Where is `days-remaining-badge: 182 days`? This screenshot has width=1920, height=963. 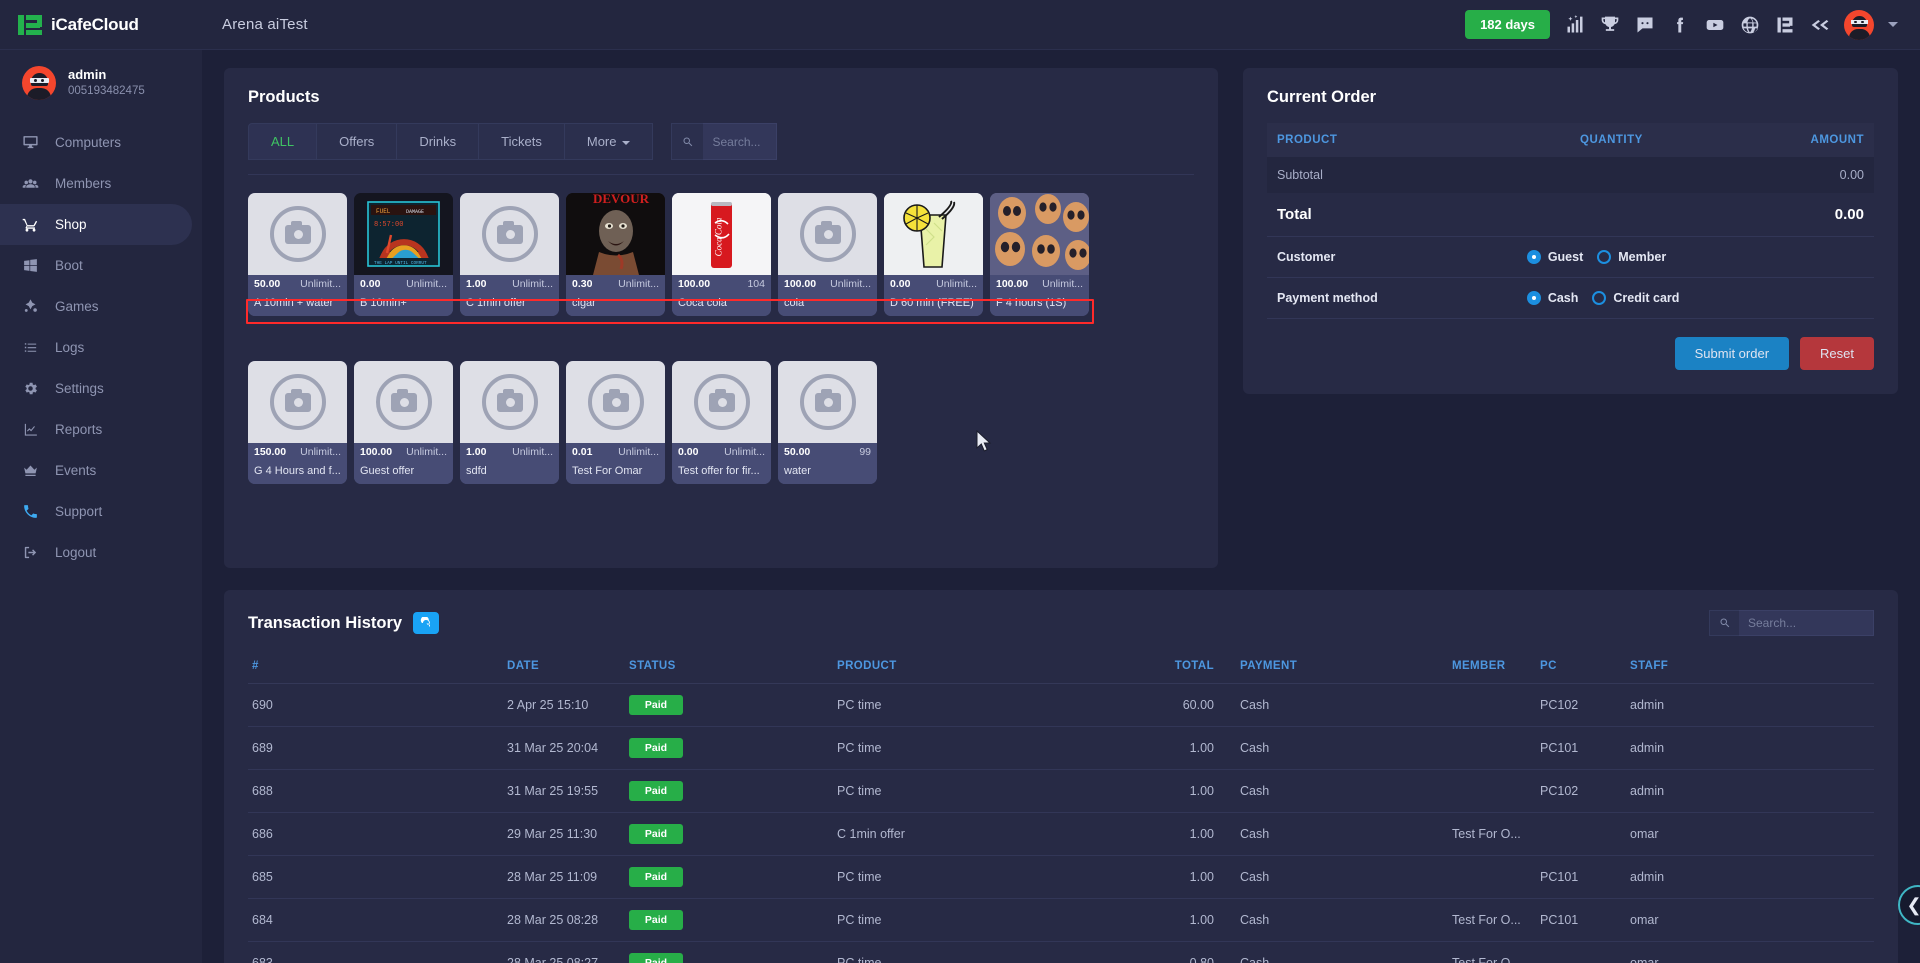
days-remaining-badge: 182 days is located at coordinates (1507, 24).